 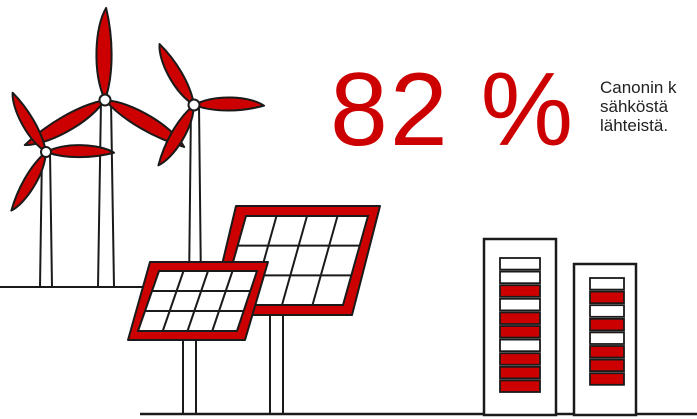 What do you see at coordinates (634, 125) in the screenshot?
I see `caption-line: lähteistä.` at bounding box center [634, 125].